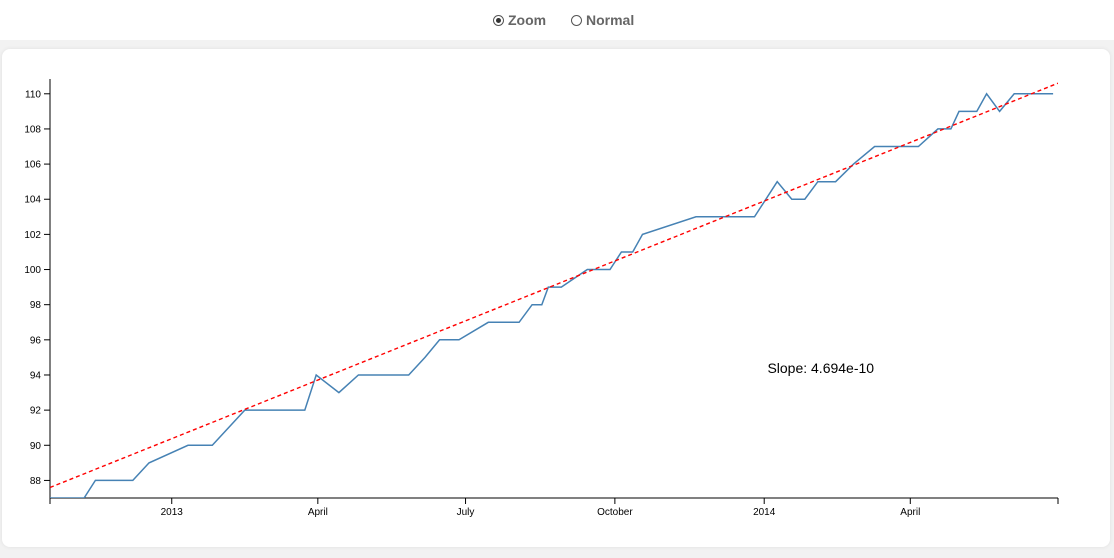 The width and height of the screenshot is (1114, 558). Describe the element at coordinates (36, 305) in the screenshot. I see `y-tick-label: 98` at that location.